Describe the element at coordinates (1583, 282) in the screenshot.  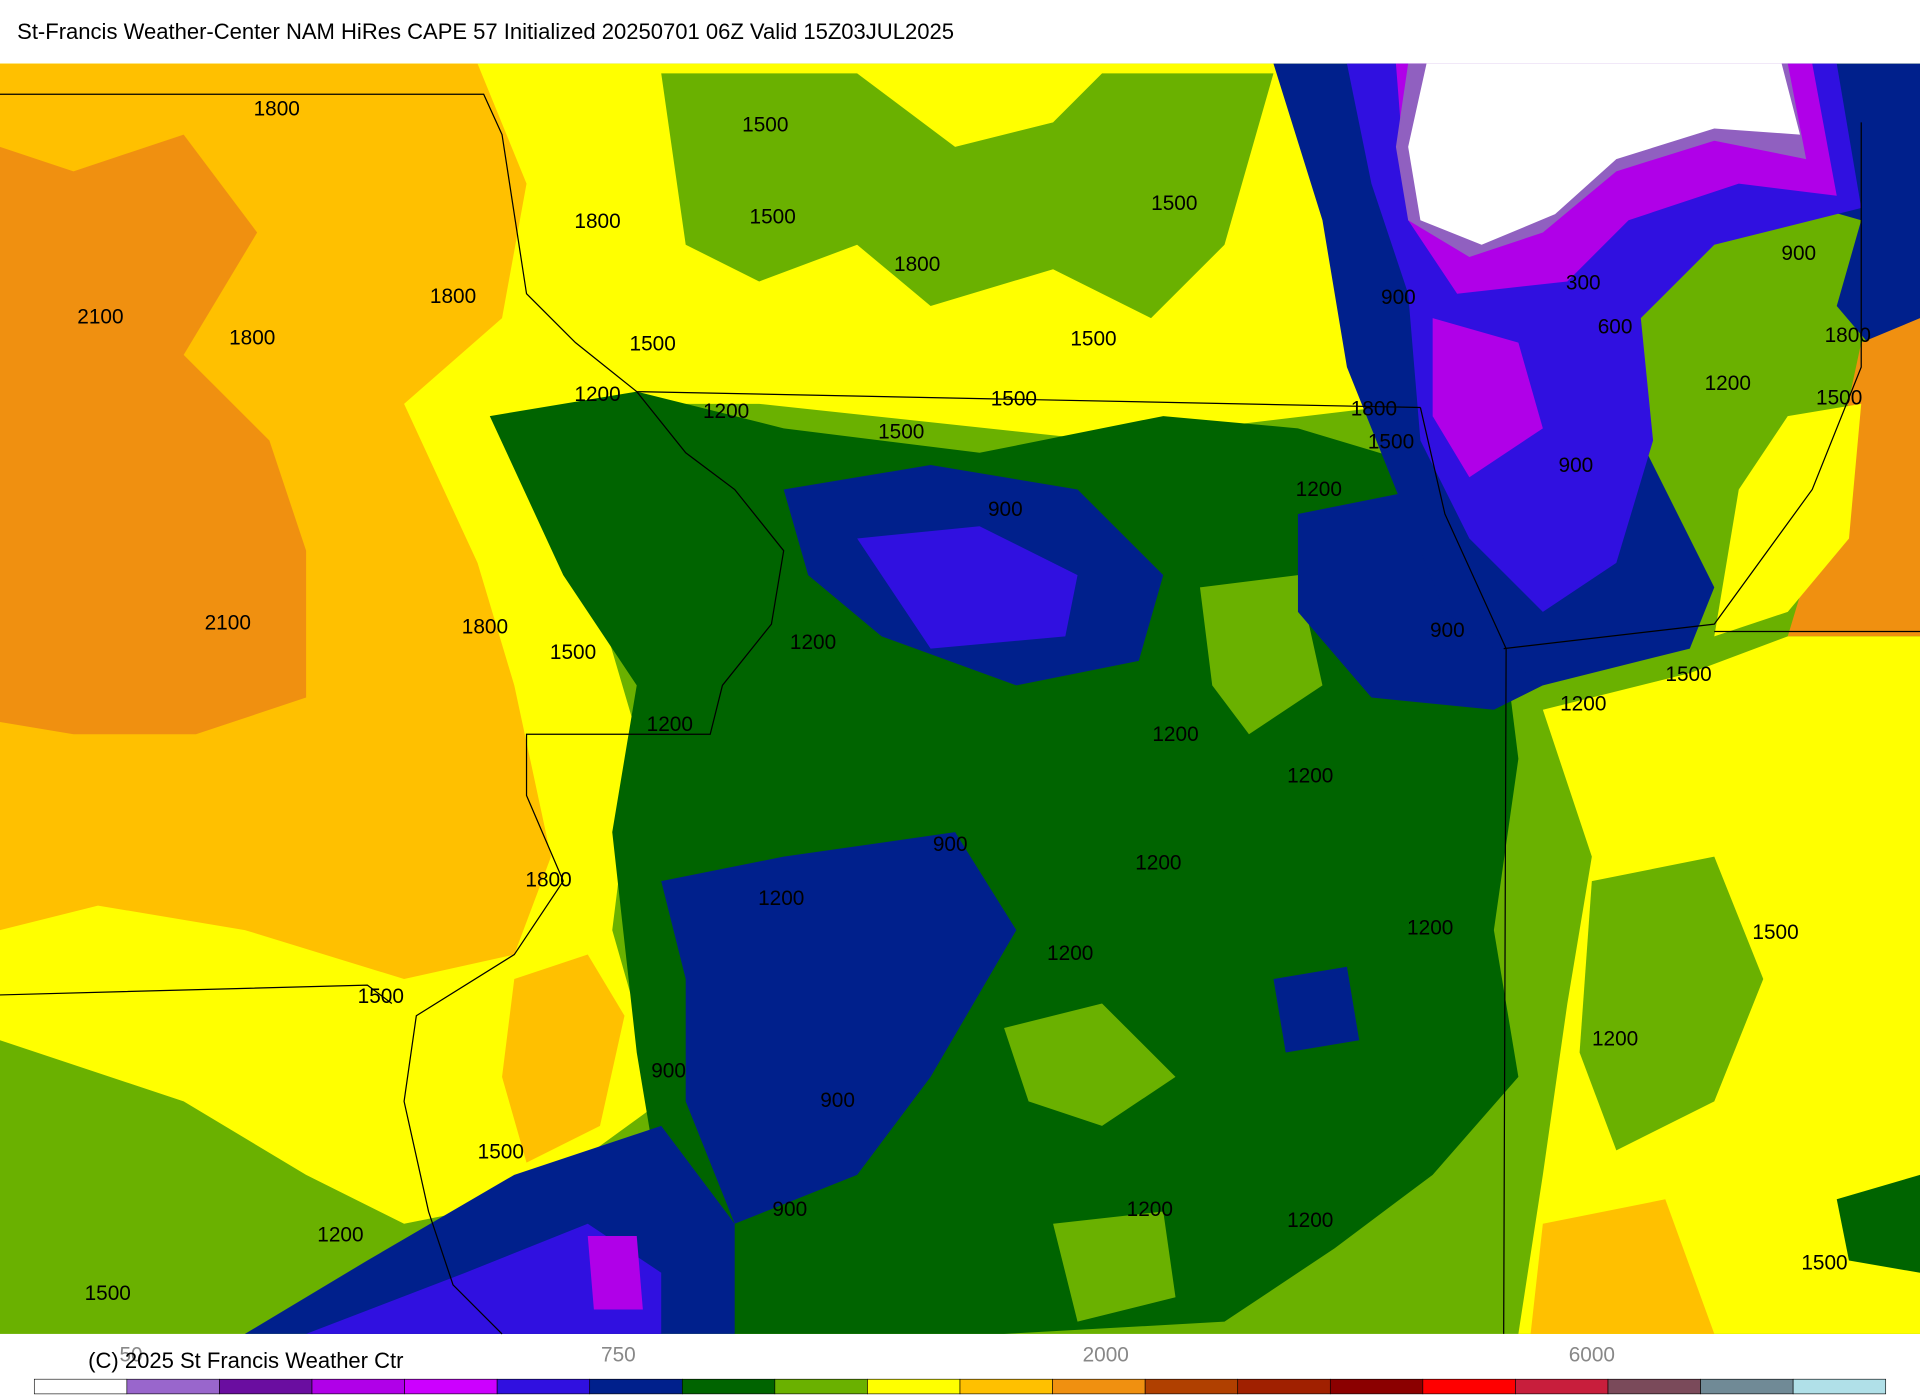
I see `contour-label: 300` at that location.